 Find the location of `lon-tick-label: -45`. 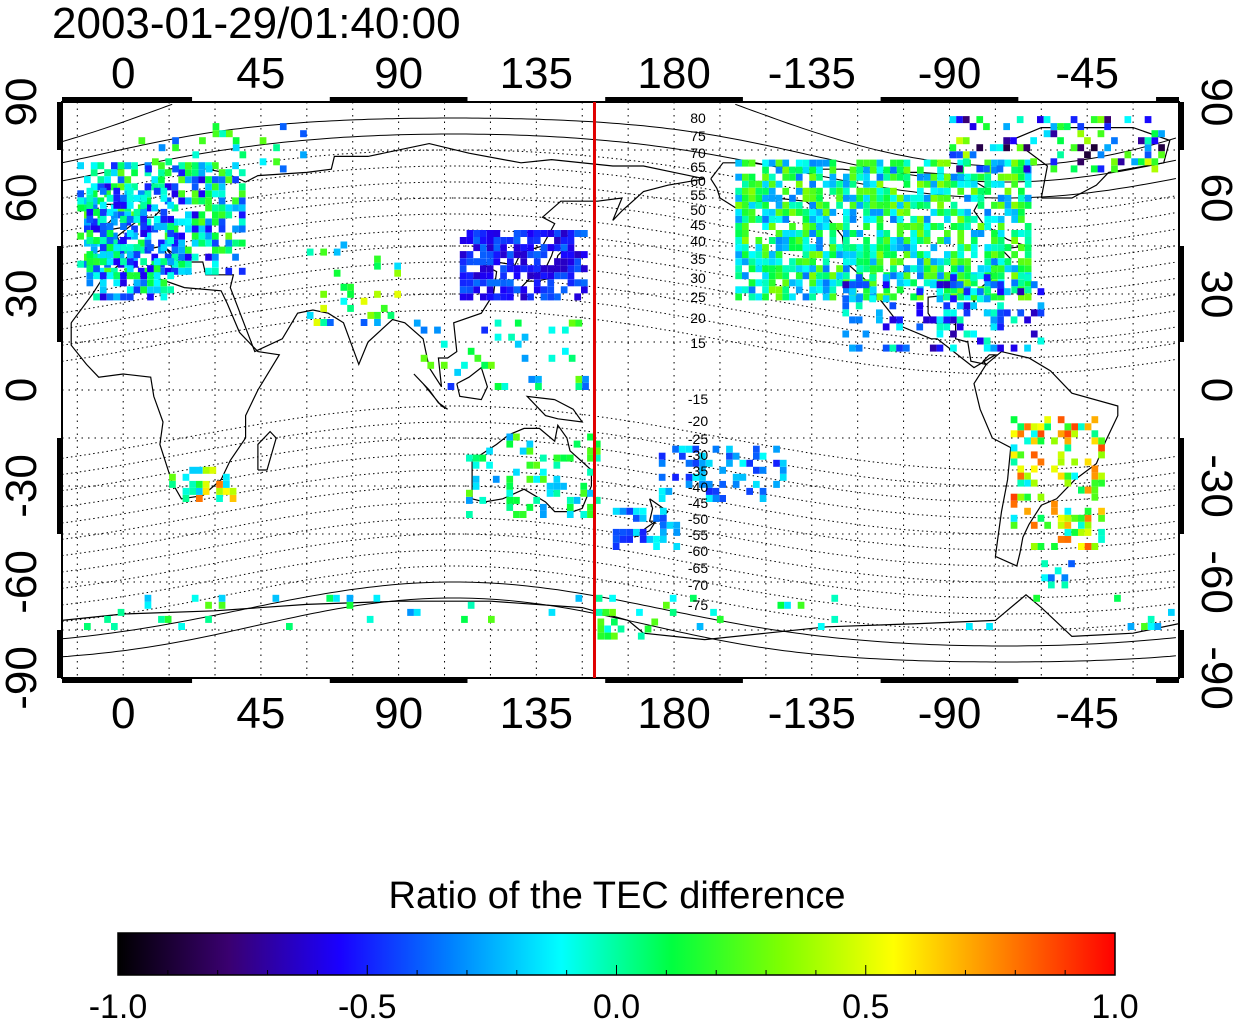

lon-tick-label: -45 is located at coordinates (1087, 73).